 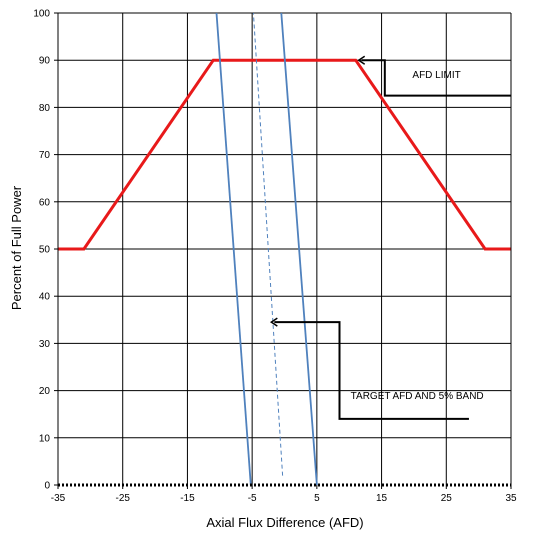 What do you see at coordinates (122, 498) in the screenshot?
I see `x-tick-label: -25` at bounding box center [122, 498].